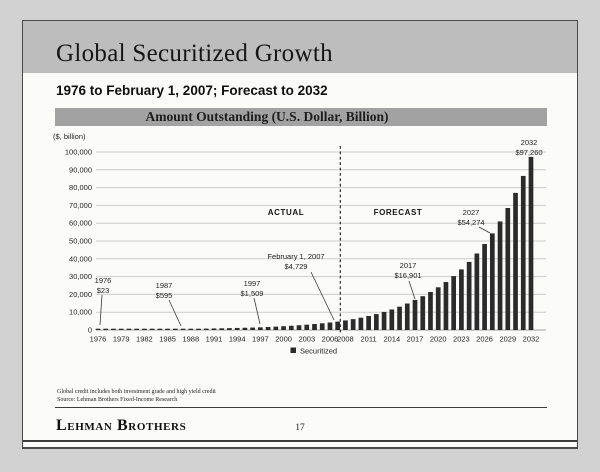 This screenshot has width=600, height=472. What do you see at coordinates (471, 212) in the screenshot?
I see `annotation-label: 2027` at bounding box center [471, 212].